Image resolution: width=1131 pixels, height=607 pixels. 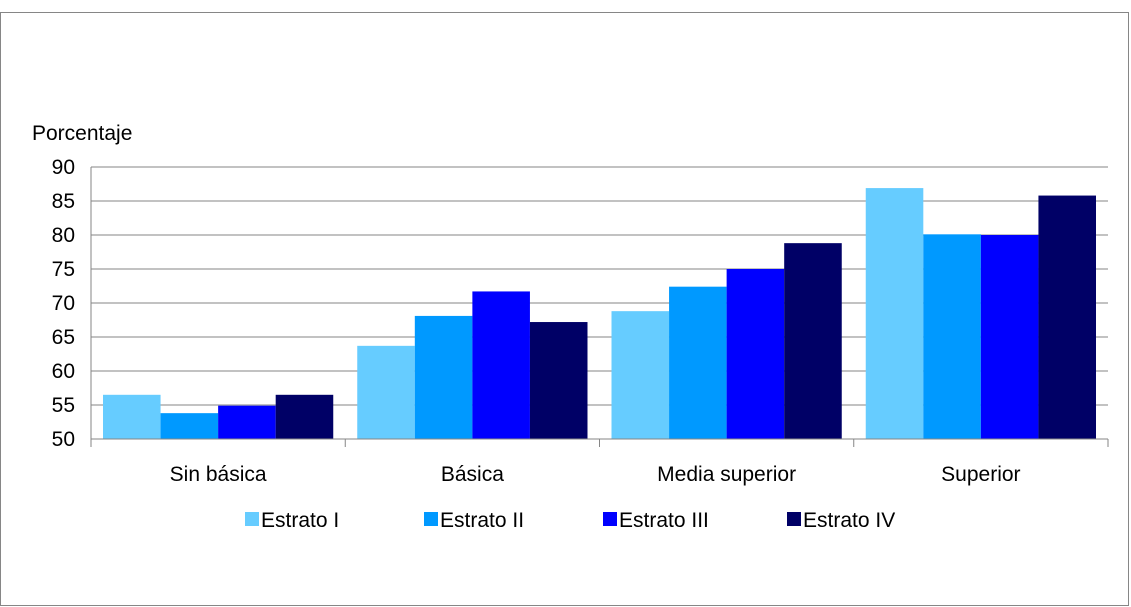 I want to click on y-tick-label: 60, so click(x=63, y=371).